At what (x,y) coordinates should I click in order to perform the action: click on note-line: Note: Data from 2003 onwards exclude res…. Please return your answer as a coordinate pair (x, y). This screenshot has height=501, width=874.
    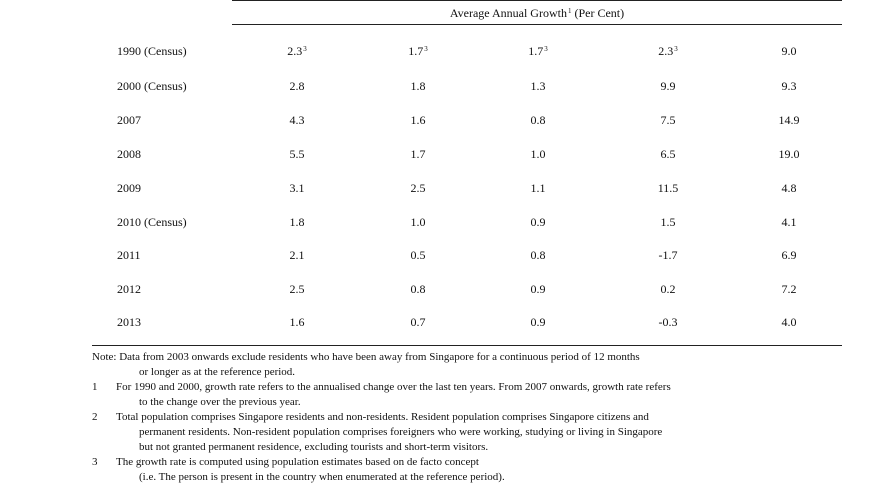
    Looking at the image, I should click on (366, 357).